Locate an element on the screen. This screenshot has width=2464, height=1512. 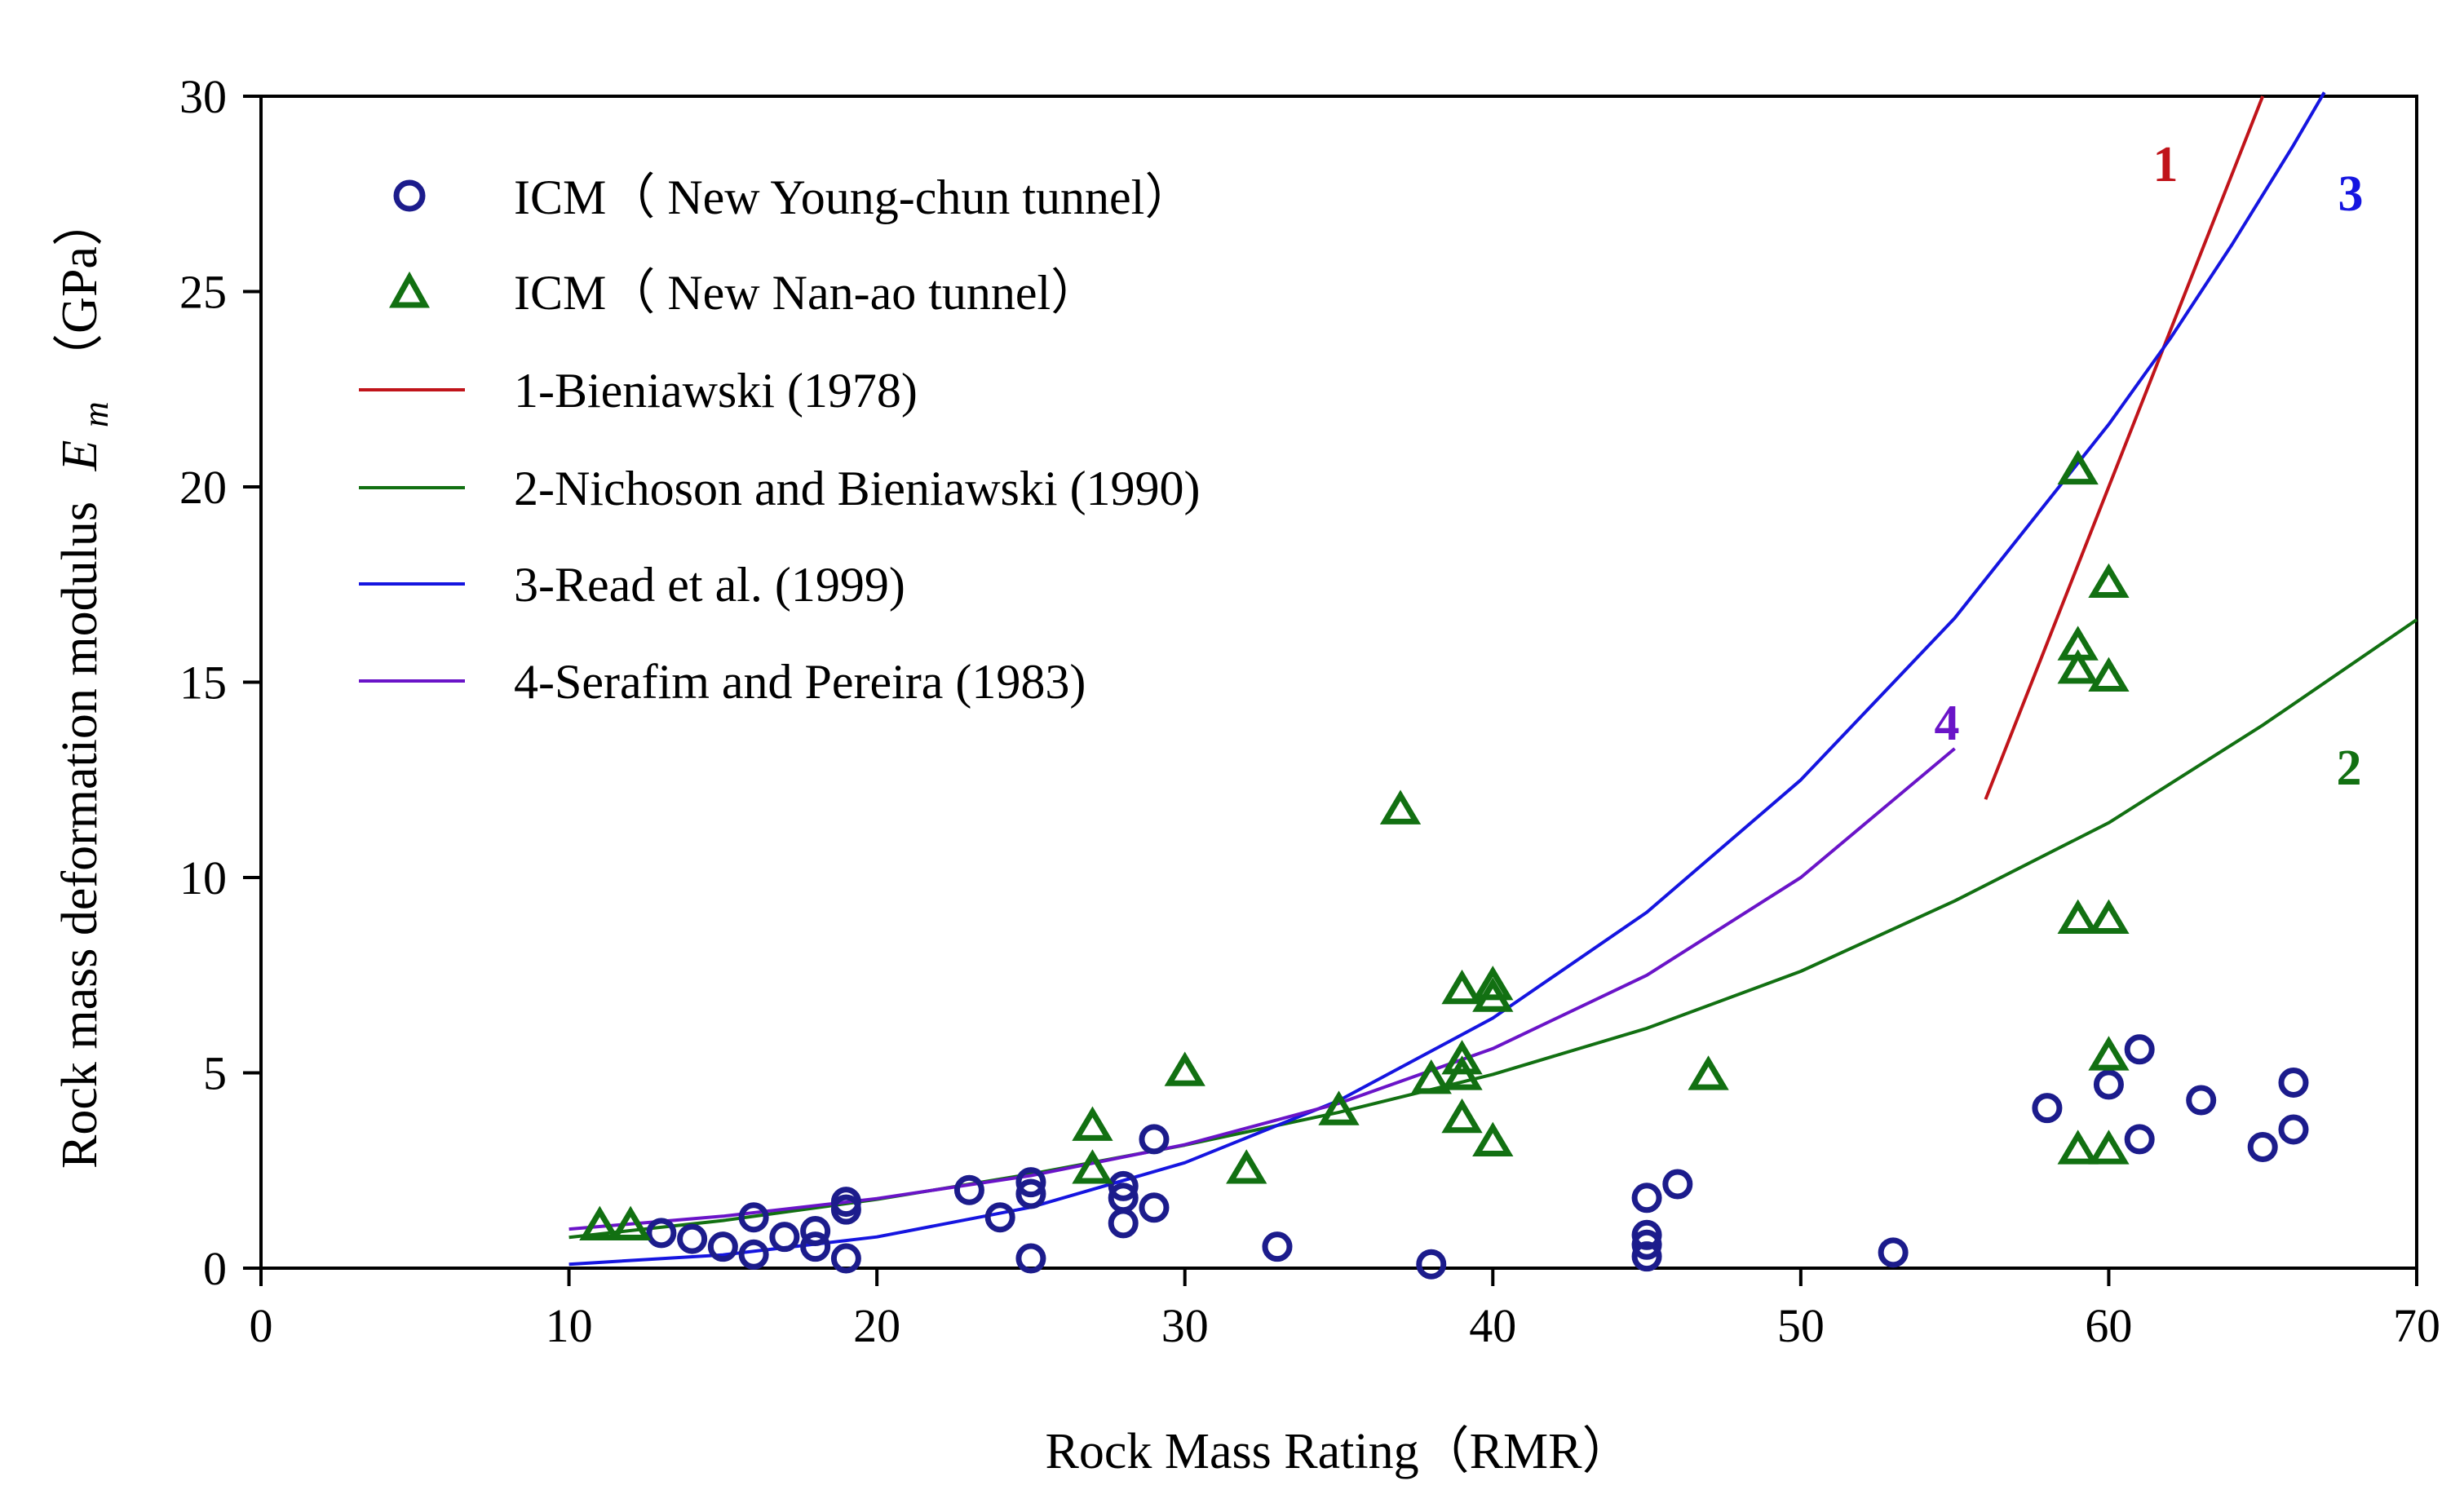
legend-label-serafim: 4-Serafim and Pereira (1983) is located at coordinates (800, 682).